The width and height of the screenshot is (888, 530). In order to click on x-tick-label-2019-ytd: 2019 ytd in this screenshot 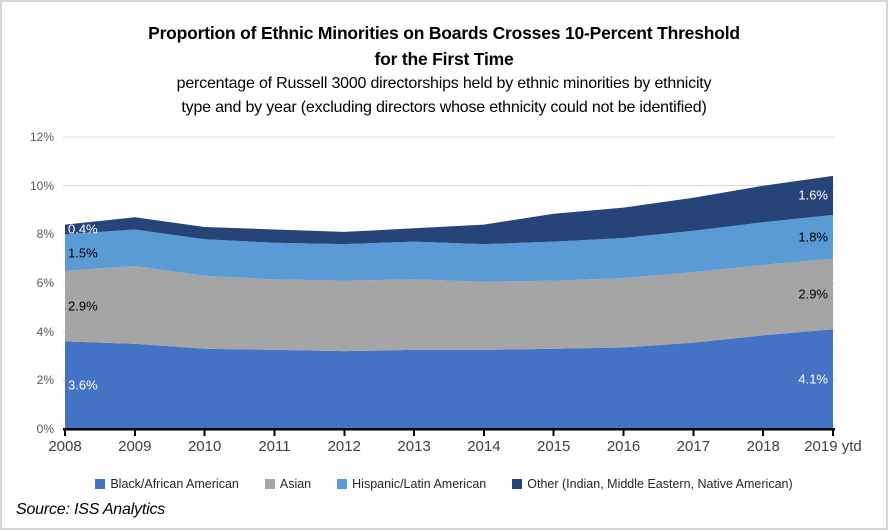, I will do `click(833, 446)`.